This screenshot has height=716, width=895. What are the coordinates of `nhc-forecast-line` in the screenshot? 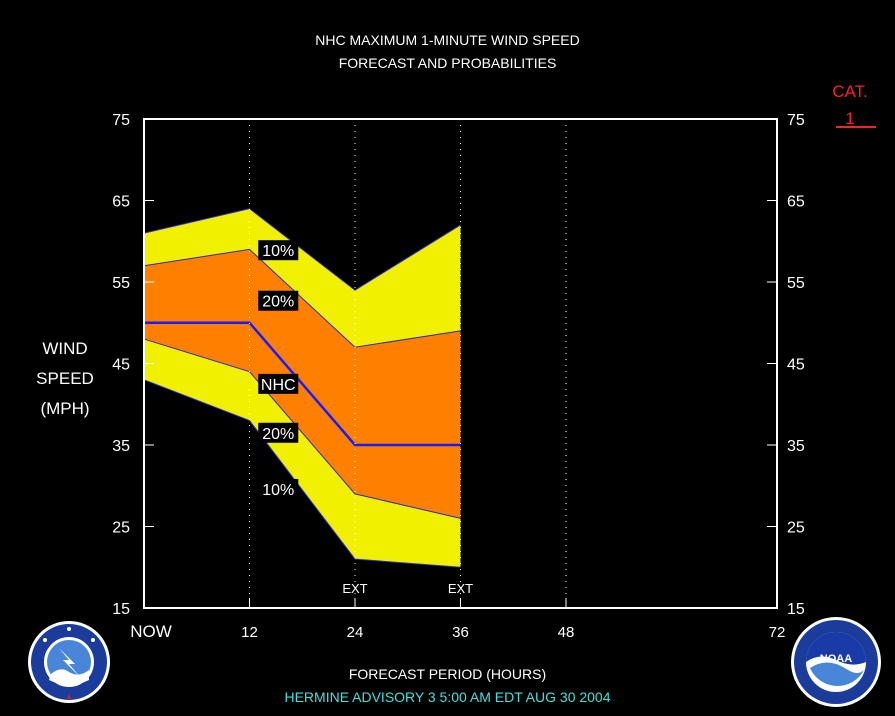 It's located at (302, 384).